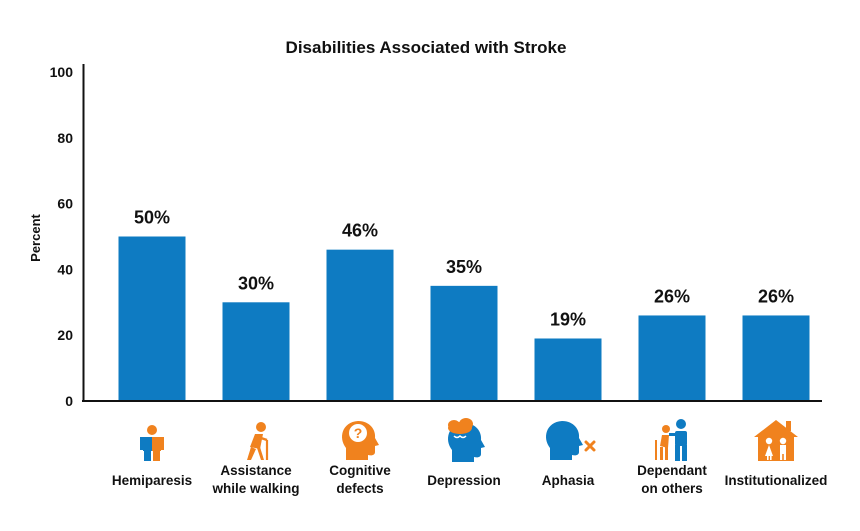  Describe the element at coordinates (776, 440) in the screenshot. I see `institution-house-icon` at that location.